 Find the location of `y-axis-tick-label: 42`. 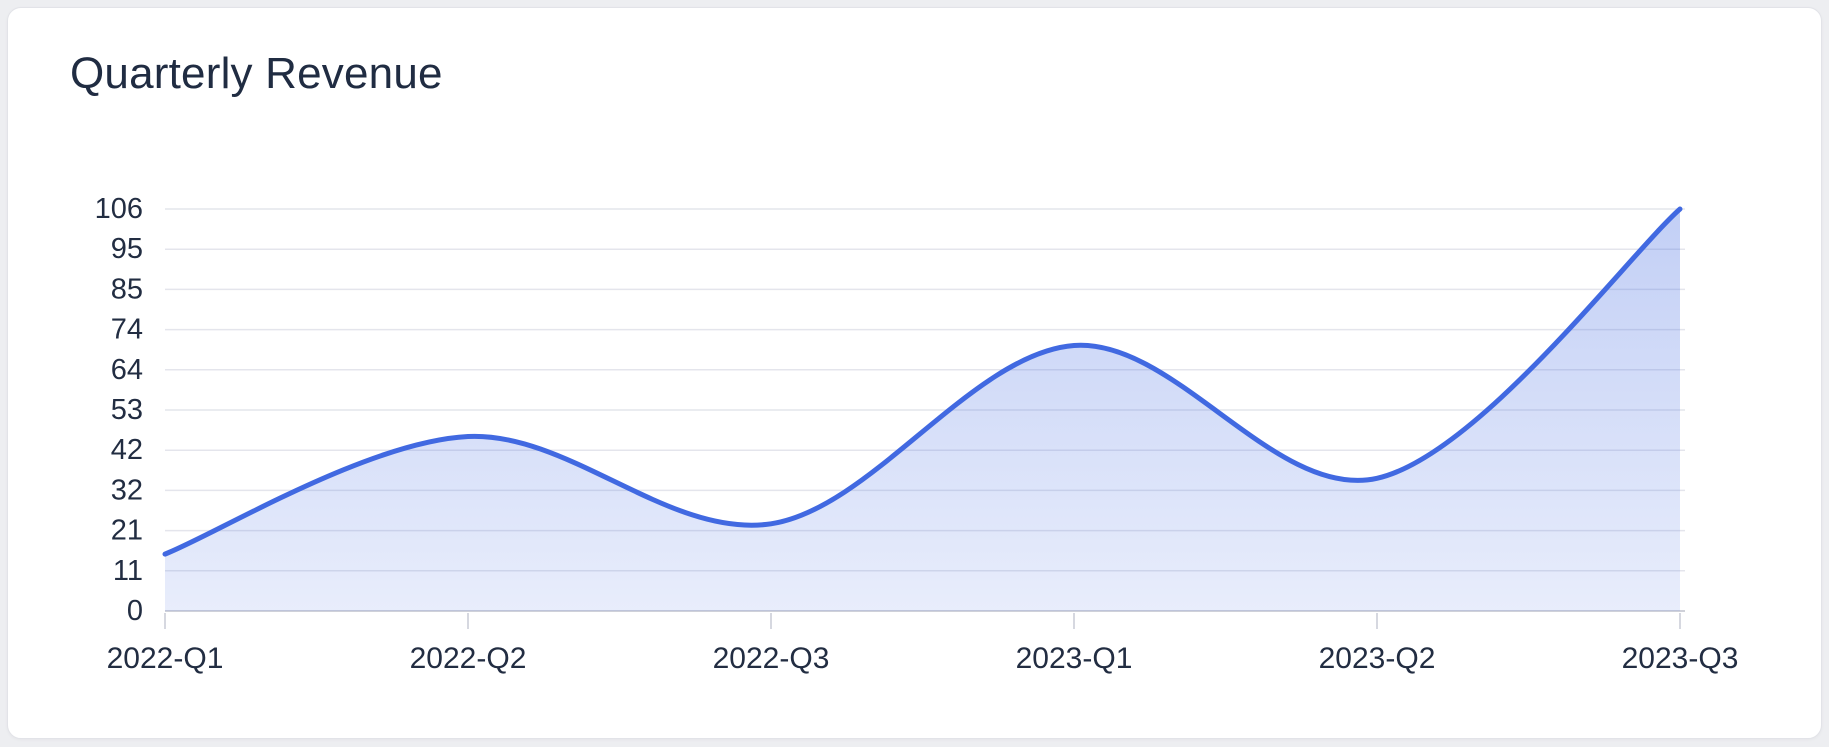

y-axis-tick-label: 42 is located at coordinates (127, 450).